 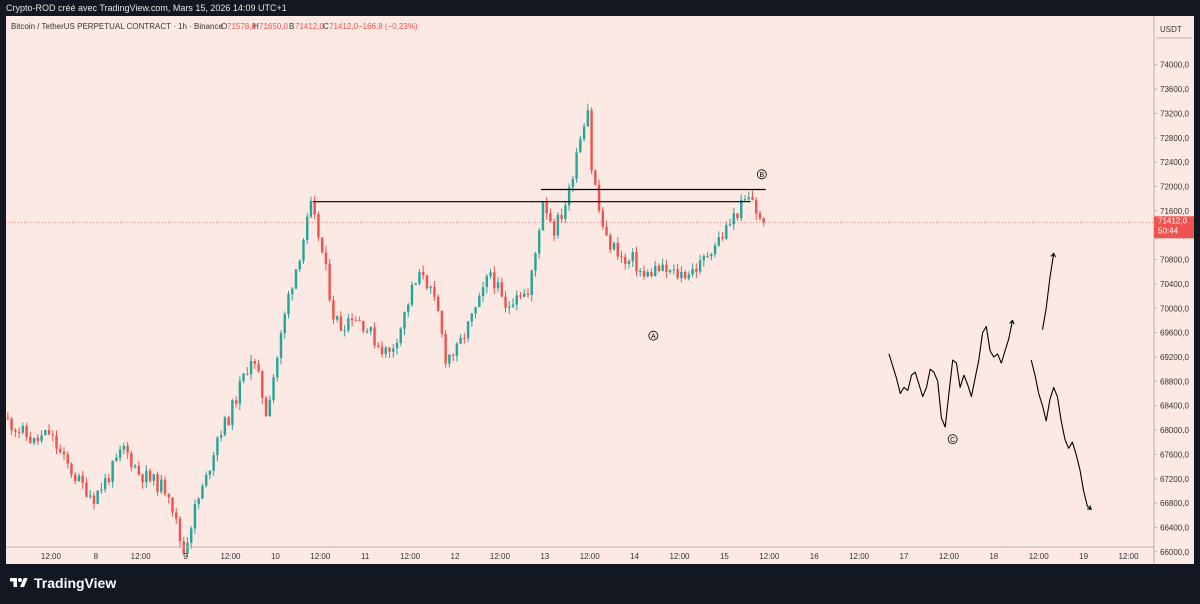 I want to click on high-label: H, so click(x=256, y=26).